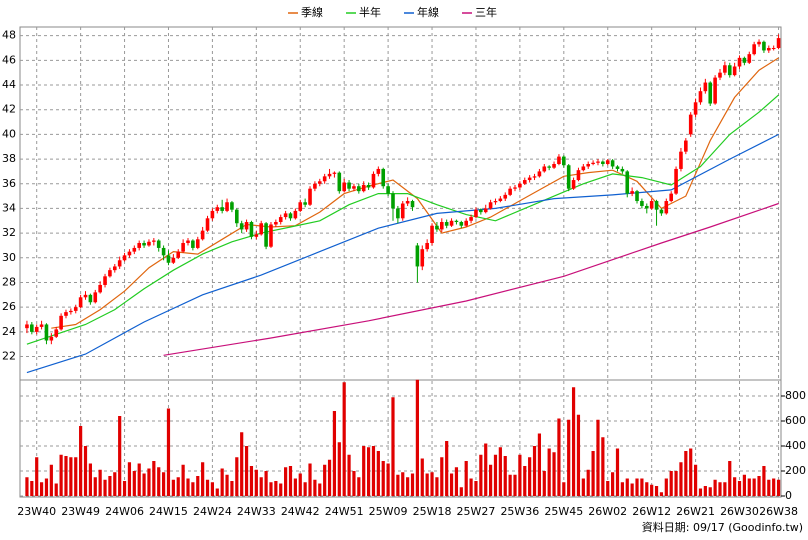 Image resolution: width=808 pixels, height=540 pixels. I want to click on x-tick-label: 26W02, so click(607, 511).